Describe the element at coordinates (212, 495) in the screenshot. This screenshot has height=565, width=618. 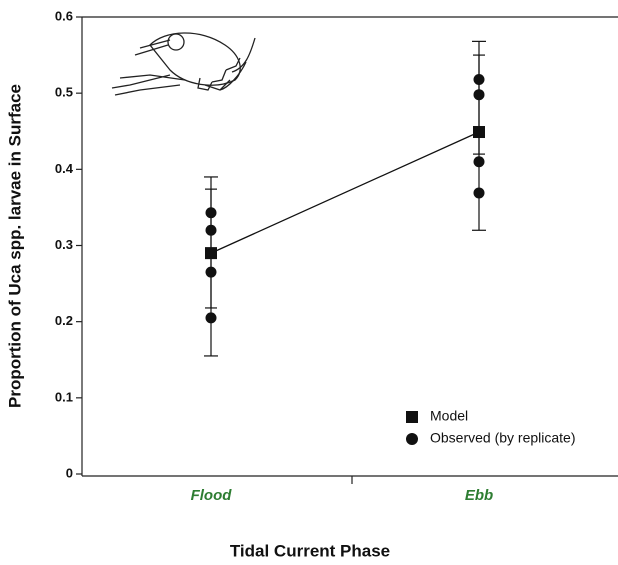
I see `x-tick-label: Flood` at that location.